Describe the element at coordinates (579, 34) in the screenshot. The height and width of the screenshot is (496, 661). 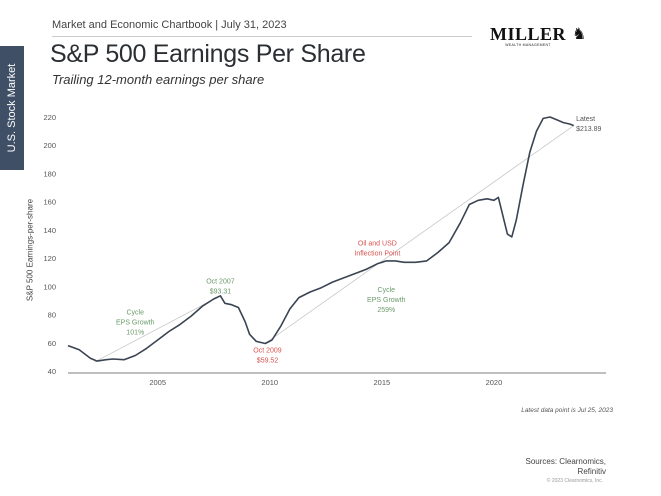
I see `lion-icon: ♞` at that location.